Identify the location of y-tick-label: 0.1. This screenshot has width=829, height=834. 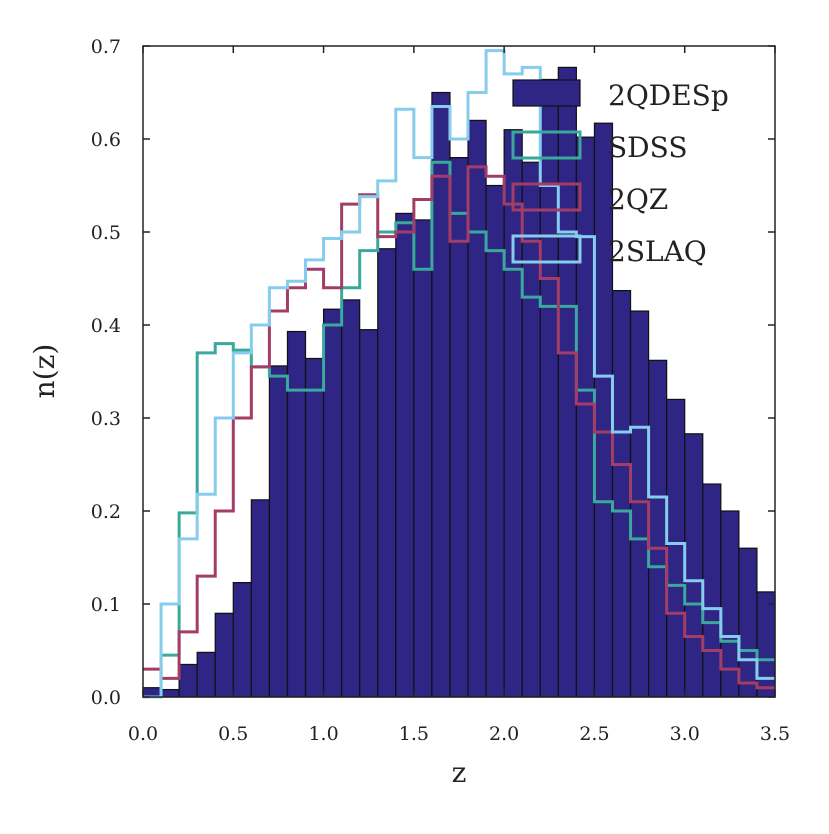
(106, 605).